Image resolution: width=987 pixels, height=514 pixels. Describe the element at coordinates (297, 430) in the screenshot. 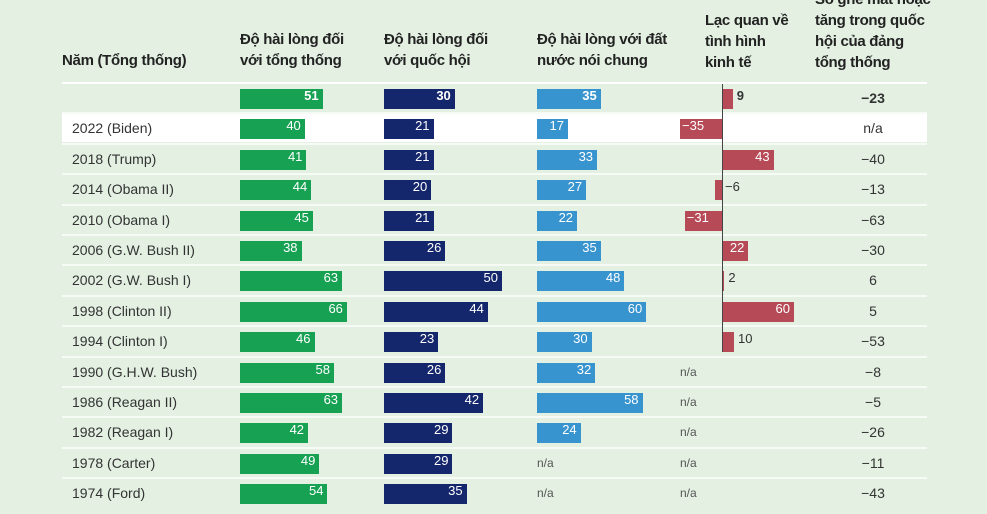

I see `president-value: 42` at that location.